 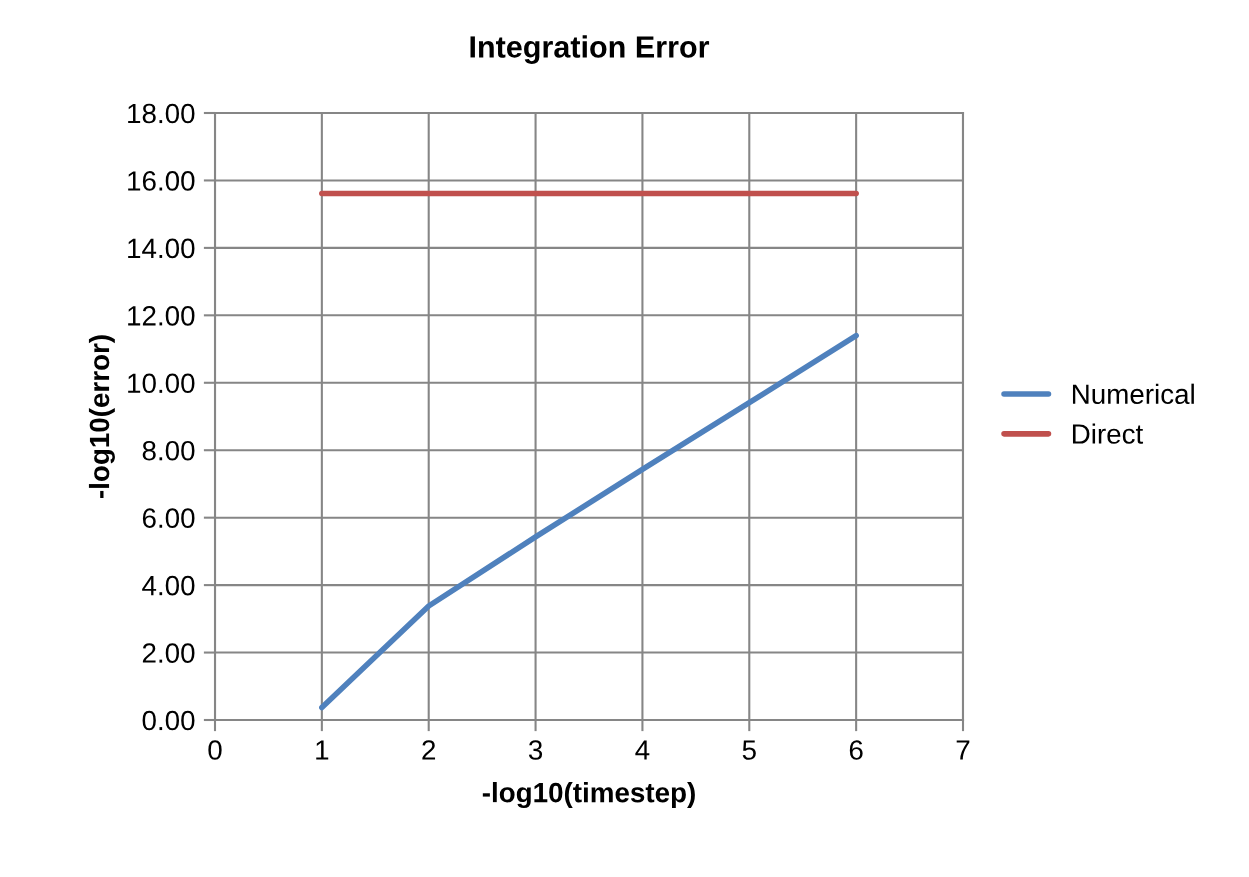 What do you see at coordinates (535, 750) in the screenshot?
I see `x-tick-label: 3` at bounding box center [535, 750].